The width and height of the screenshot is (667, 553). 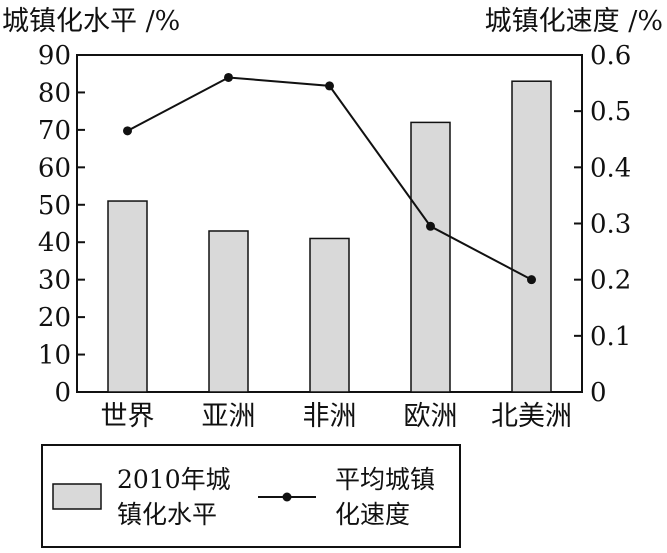 I want to click on y-right-tick-label: 0.2, so click(x=610, y=281).